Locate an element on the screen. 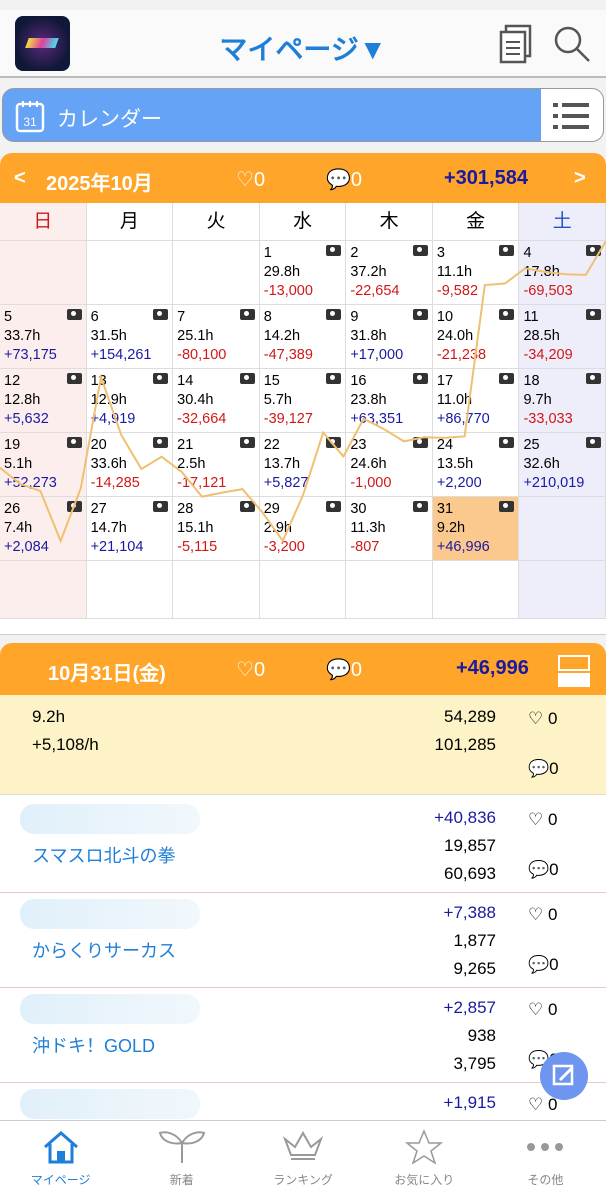  machine-name: からくりサーカス is located at coordinates (104, 951).